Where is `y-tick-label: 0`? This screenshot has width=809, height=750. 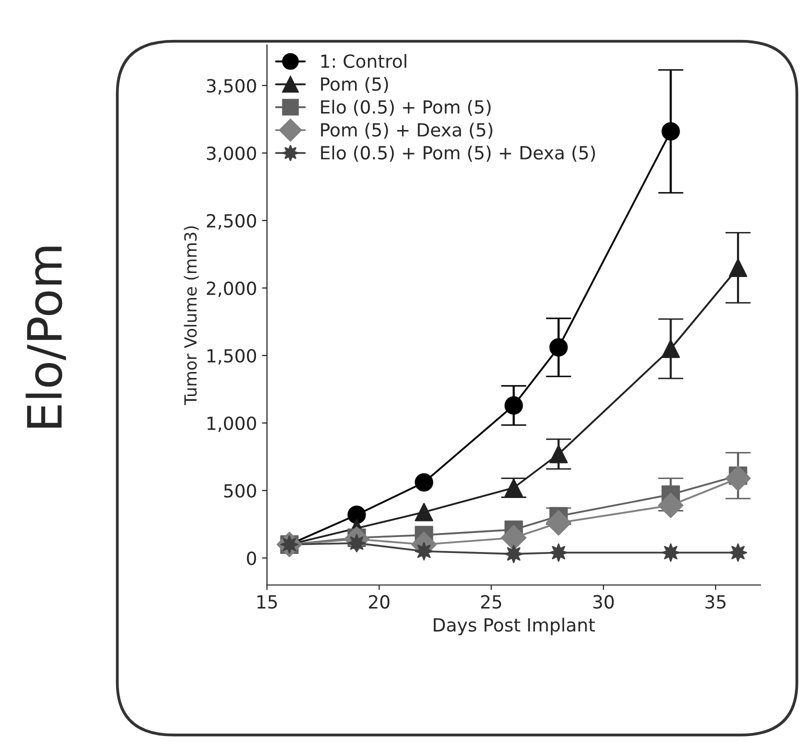
y-tick-label: 0 is located at coordinates (251, 558).